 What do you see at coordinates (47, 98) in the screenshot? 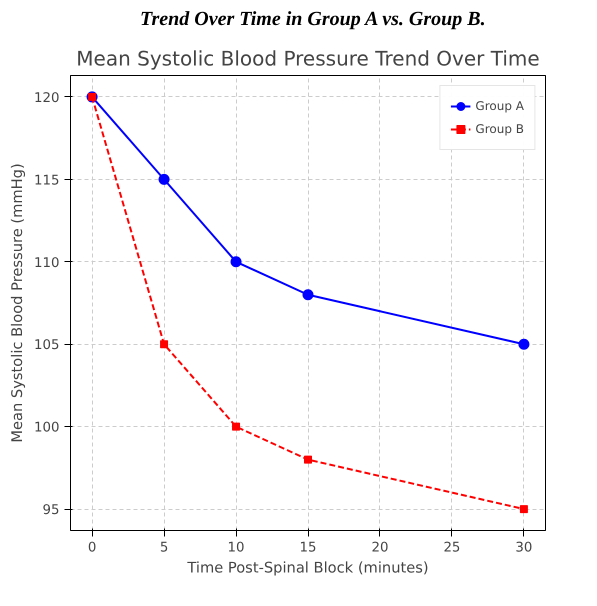
I see `y-tick-label: 120` at bounding box center [47, 98].